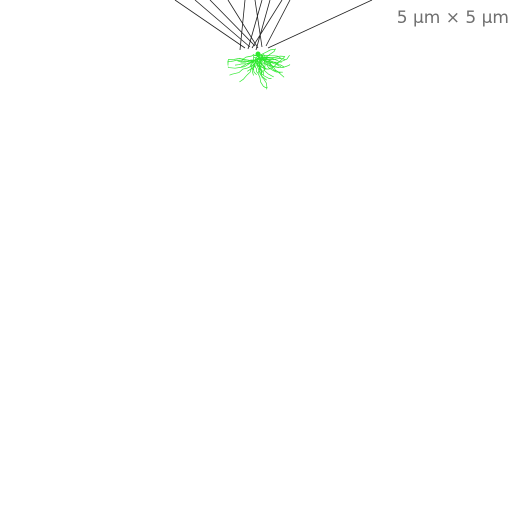  I want to click on soma, so click(258, 54).